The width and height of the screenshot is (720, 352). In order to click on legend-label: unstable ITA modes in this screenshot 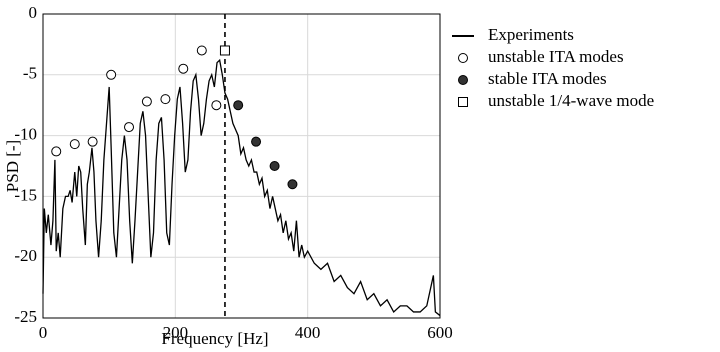, I will do `click(556, 56)`.